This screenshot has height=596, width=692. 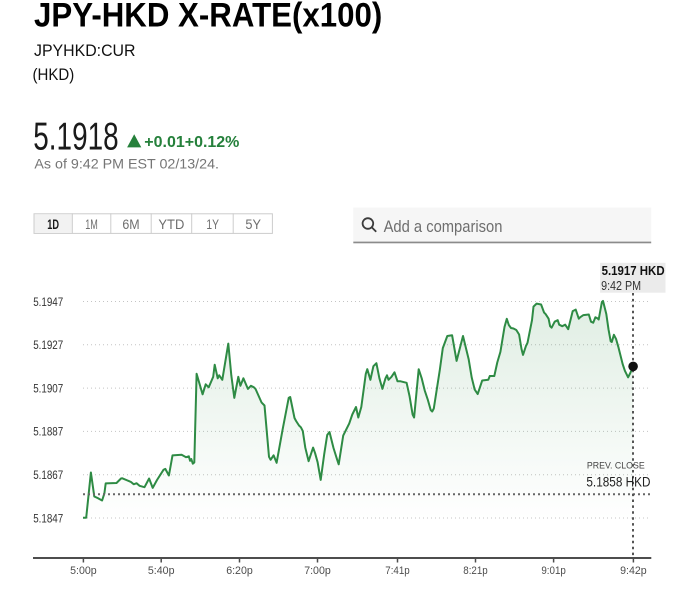 I want to click on svg-text: (HKD), so click(x=54, y=75).